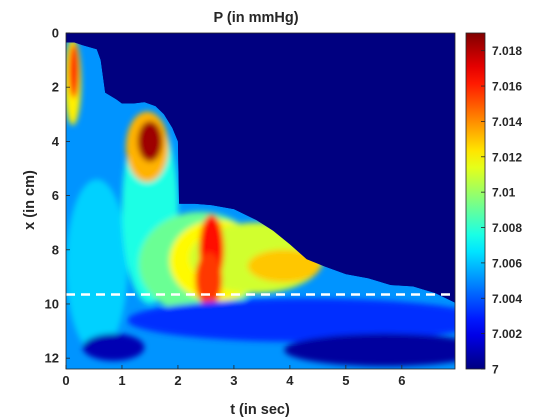 This screenshot has height=420, width=560. Describe the element at coordinates (507, 334) in the screenshot. I see `colorbar-tick-label: 7.002` at that location.